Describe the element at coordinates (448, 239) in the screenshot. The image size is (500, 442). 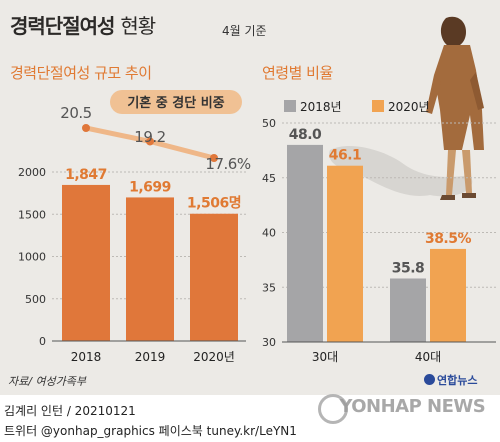
I see `right-bar-value-label: 38.5%` at that location.